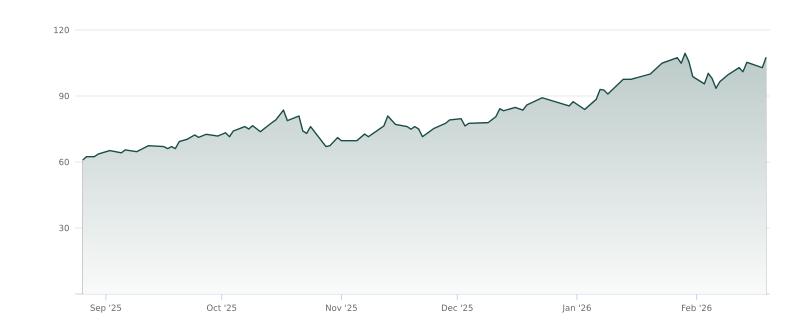  Describe the element at coordinates (64, 228) in the screenshot. I see `y-tick-label: 30` at that location.